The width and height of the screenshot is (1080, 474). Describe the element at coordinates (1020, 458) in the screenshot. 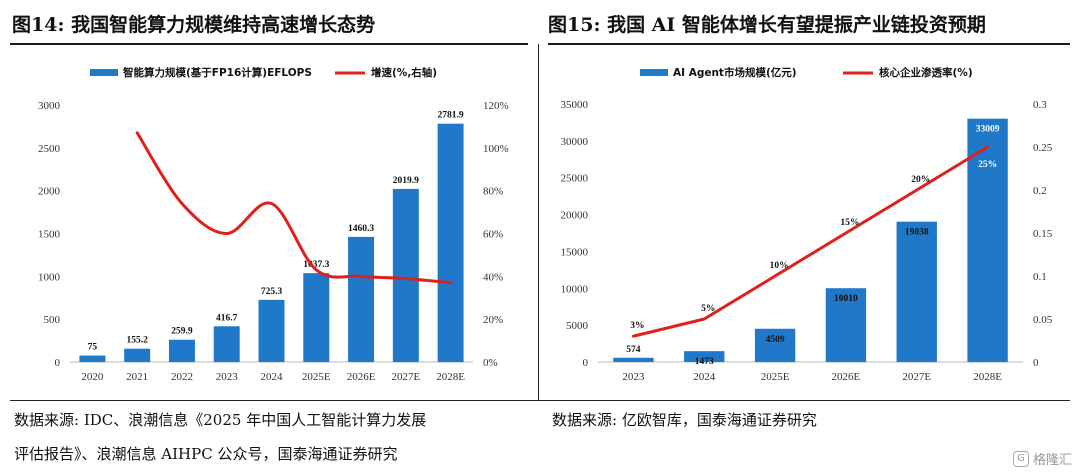

I see `watermark-logo-icon: G` at that location.